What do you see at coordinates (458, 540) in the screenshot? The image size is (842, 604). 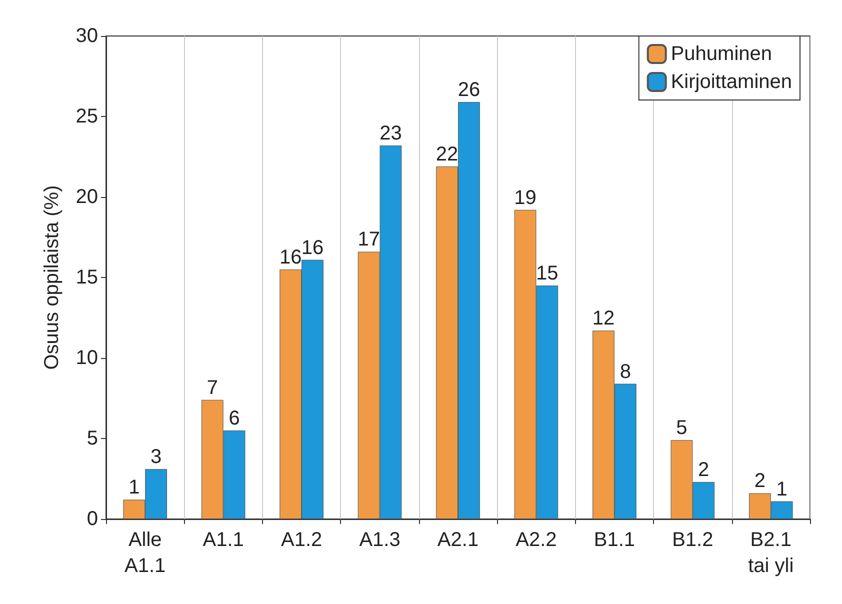 I see `x-tick-label: A2.1` at bounding box center [458, 540].